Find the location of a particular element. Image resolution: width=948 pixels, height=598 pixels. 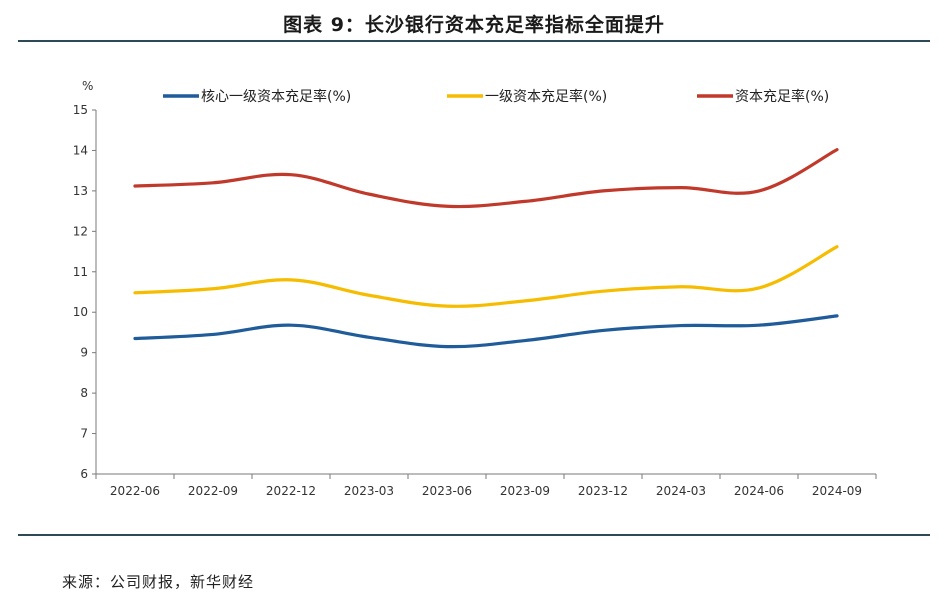

series-core-tier1-ratio is located at coordinates (486, 331).